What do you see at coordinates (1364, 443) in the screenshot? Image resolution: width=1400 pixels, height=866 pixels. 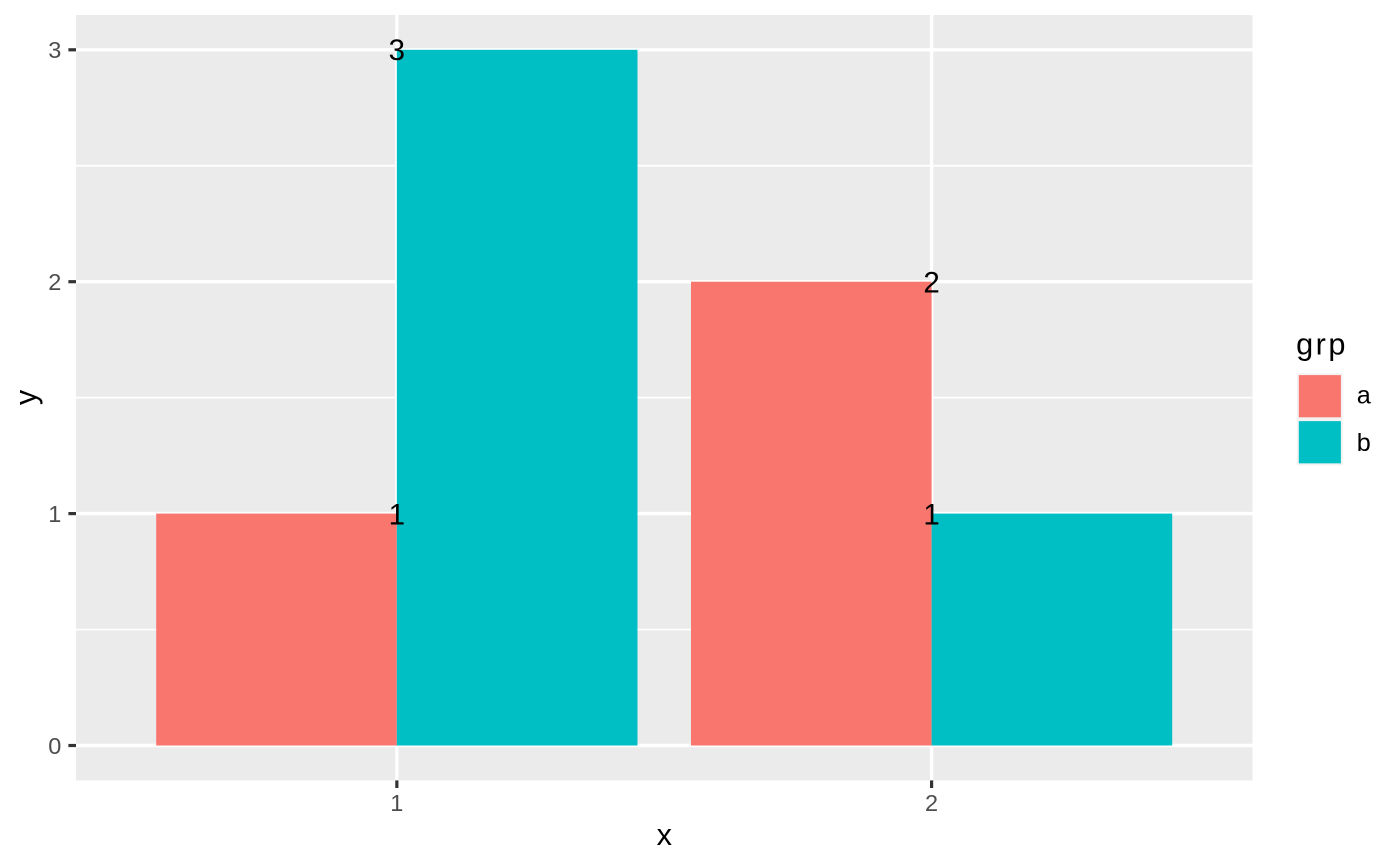 I see `svg-text: b` at bounding box center [1364, 443].